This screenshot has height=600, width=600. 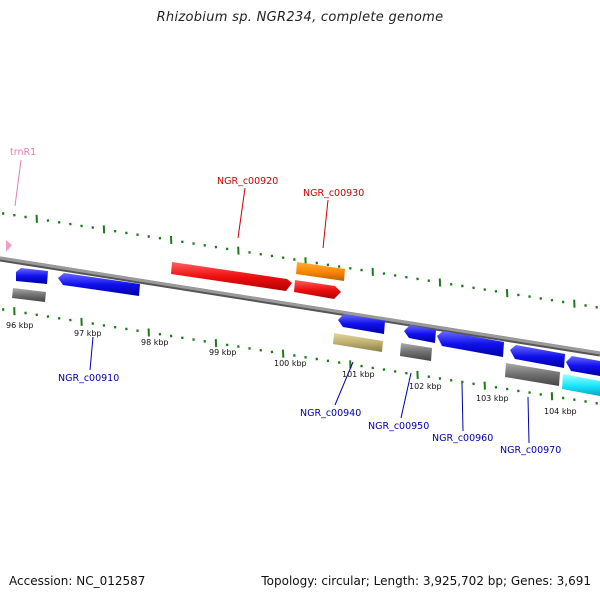 What do you see at coordinates (398, 426) in the screenshot?
I see `gene-label-ngr-c00950: NGR_c00950` at bounding box center [398, 426].